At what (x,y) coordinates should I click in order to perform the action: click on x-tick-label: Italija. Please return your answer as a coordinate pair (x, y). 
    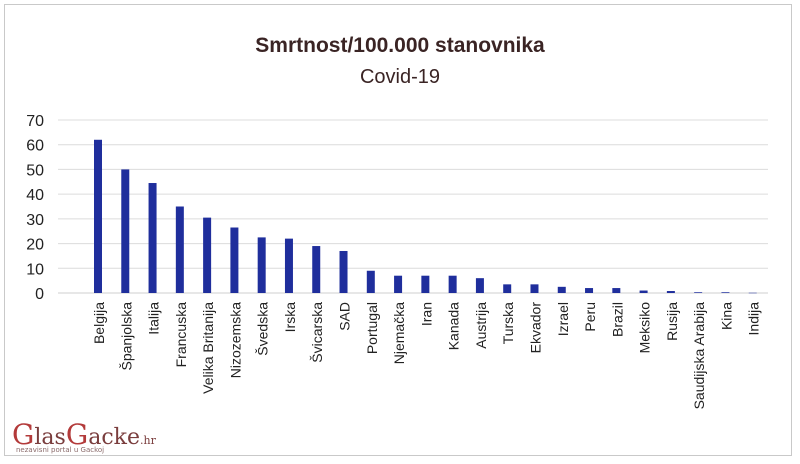
    Looking at the image, I should click on (154, 318).